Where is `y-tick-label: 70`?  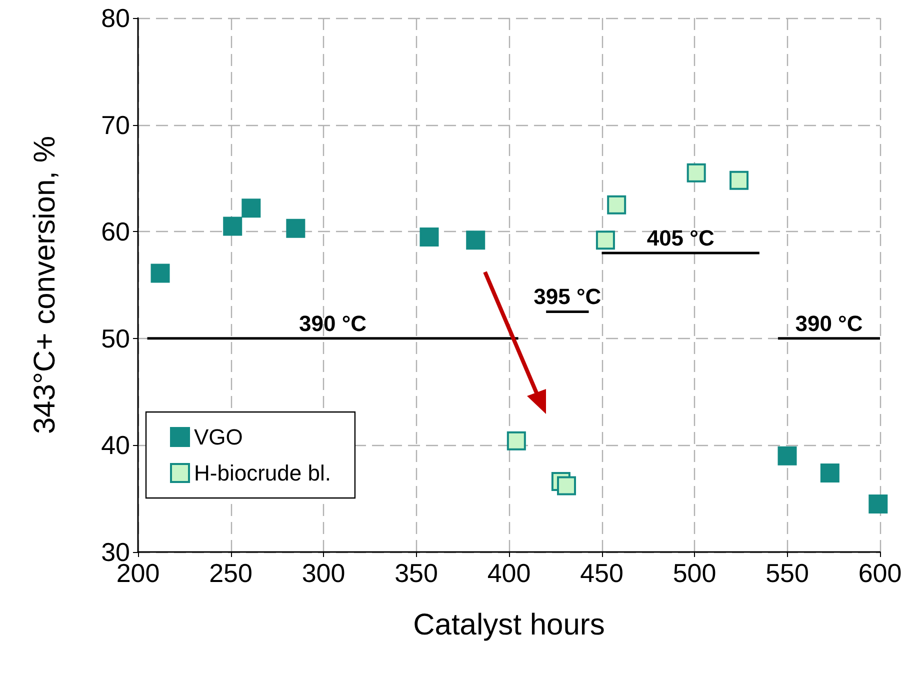 y-tick-label: 70 is located at coordinates (115, 125).